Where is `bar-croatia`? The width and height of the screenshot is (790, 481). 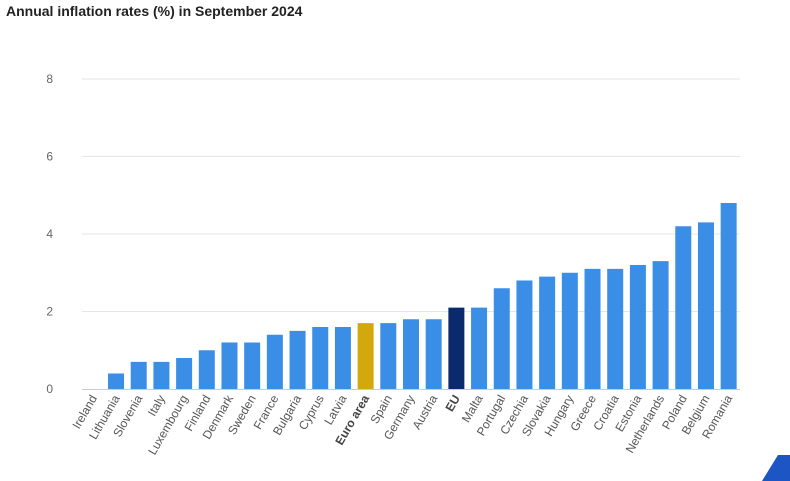 bar-croatia is located at coordinates (615, 328).